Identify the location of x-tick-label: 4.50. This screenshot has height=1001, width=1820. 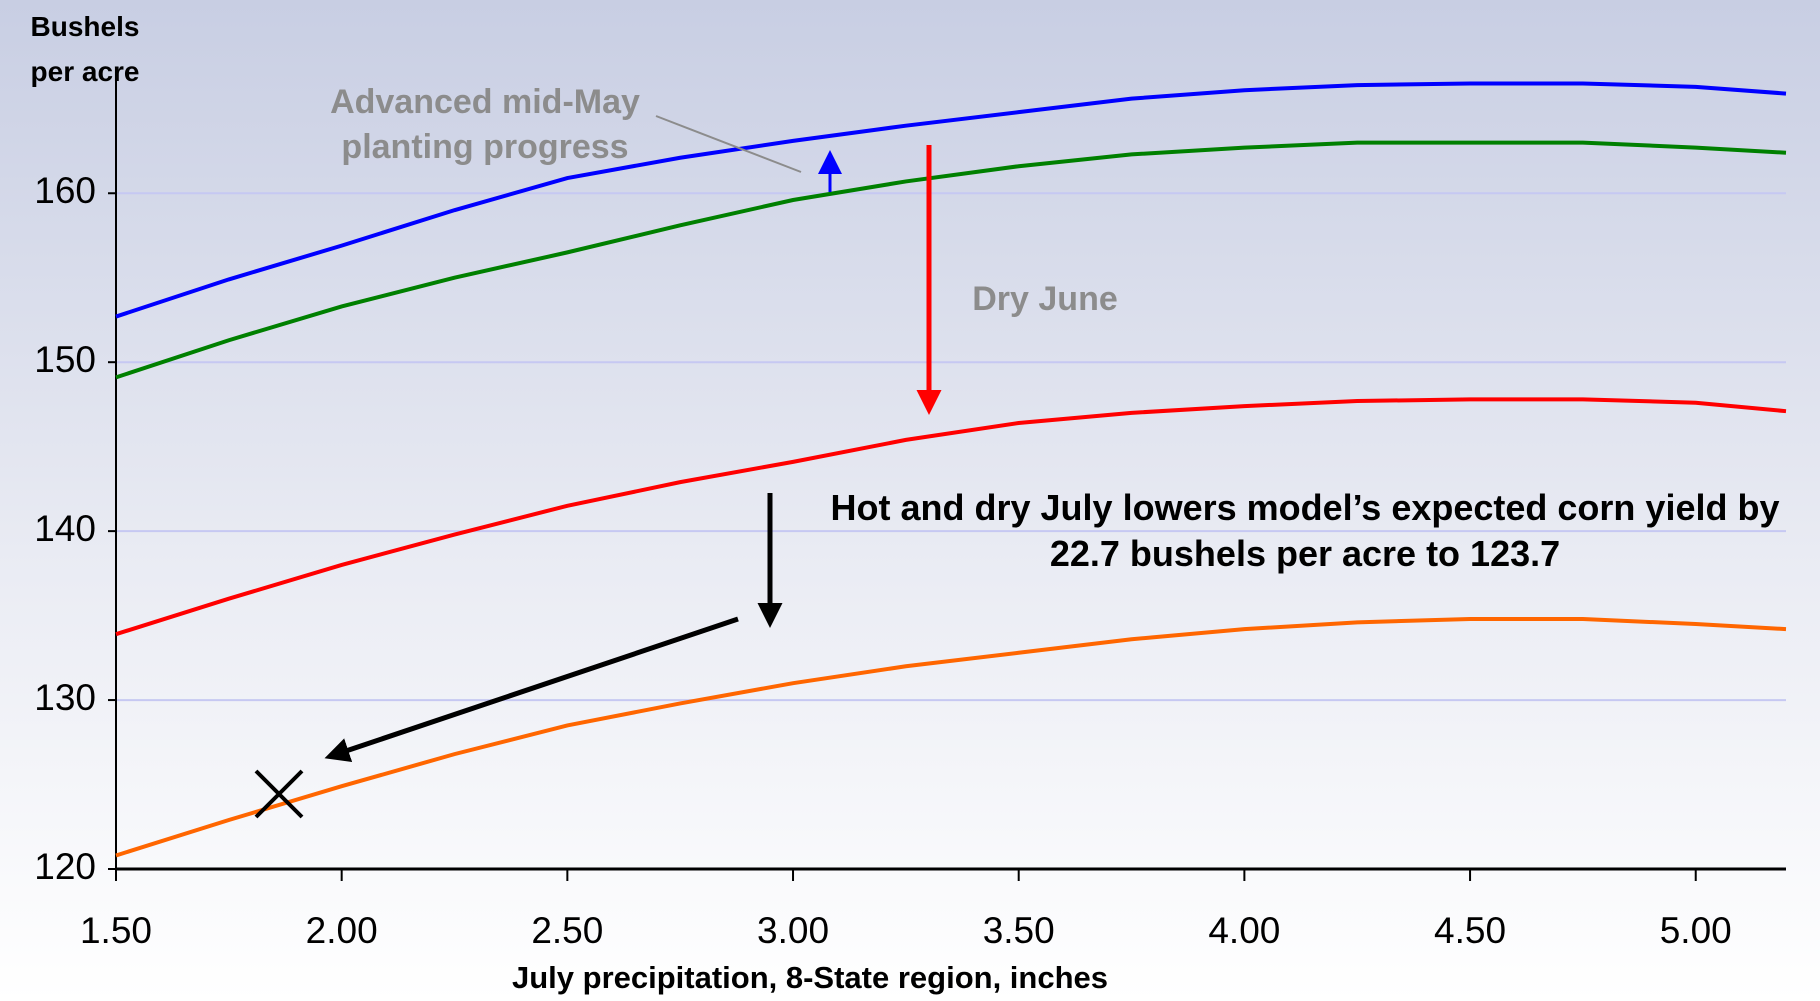
(1470, 930).